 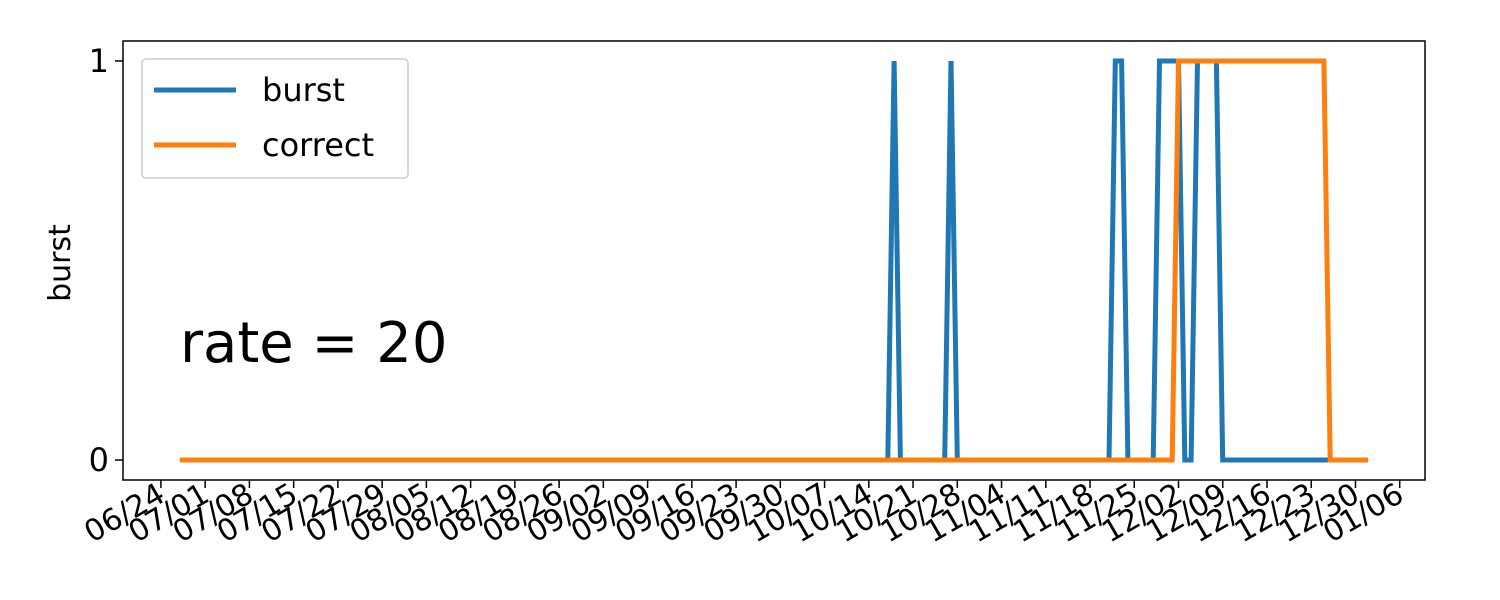 I want to click on rate-annotation: rate = 20, so click(x=314, y=343).